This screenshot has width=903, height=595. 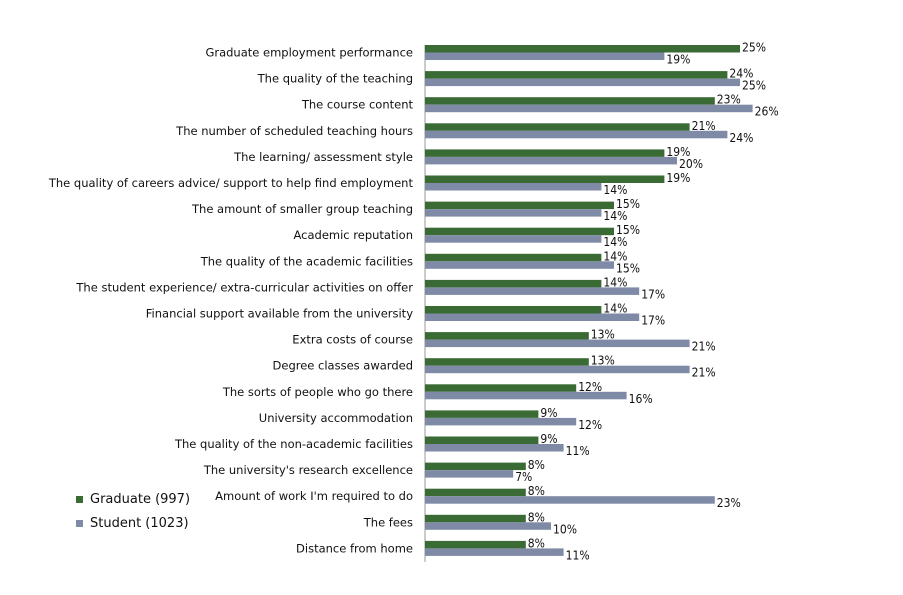 I want to click on value-label-student: 12%, so click(x=590, y=425).